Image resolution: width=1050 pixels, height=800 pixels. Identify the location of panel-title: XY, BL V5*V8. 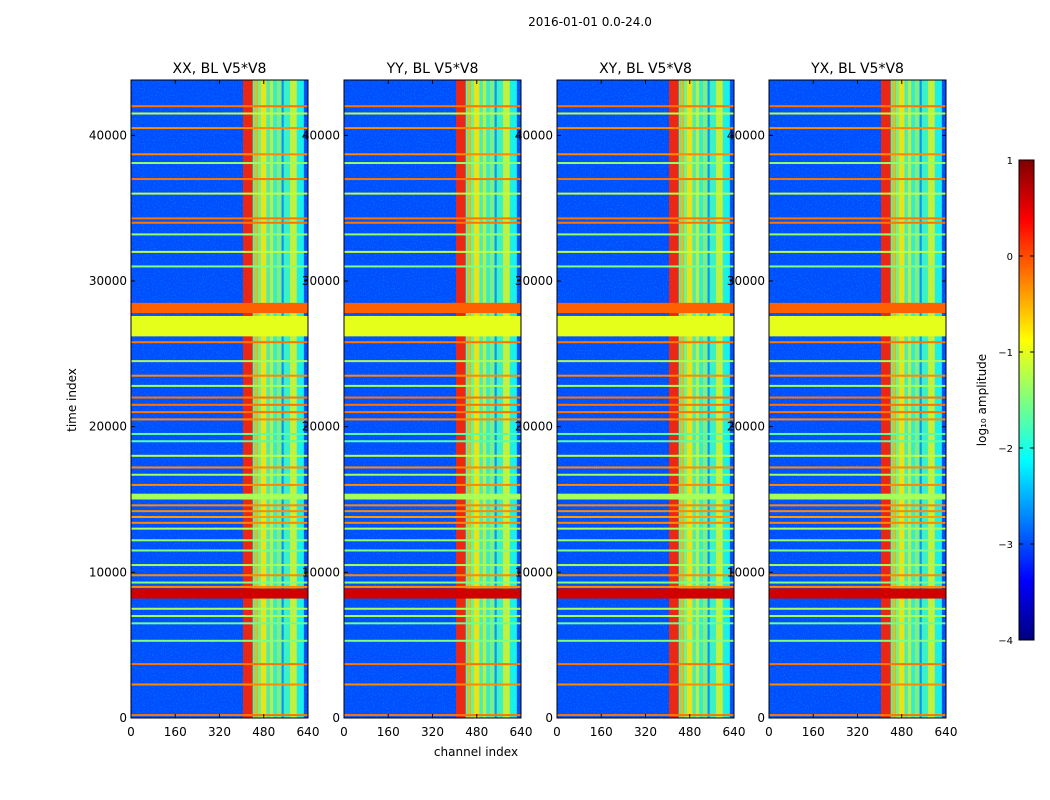
(645, 69).